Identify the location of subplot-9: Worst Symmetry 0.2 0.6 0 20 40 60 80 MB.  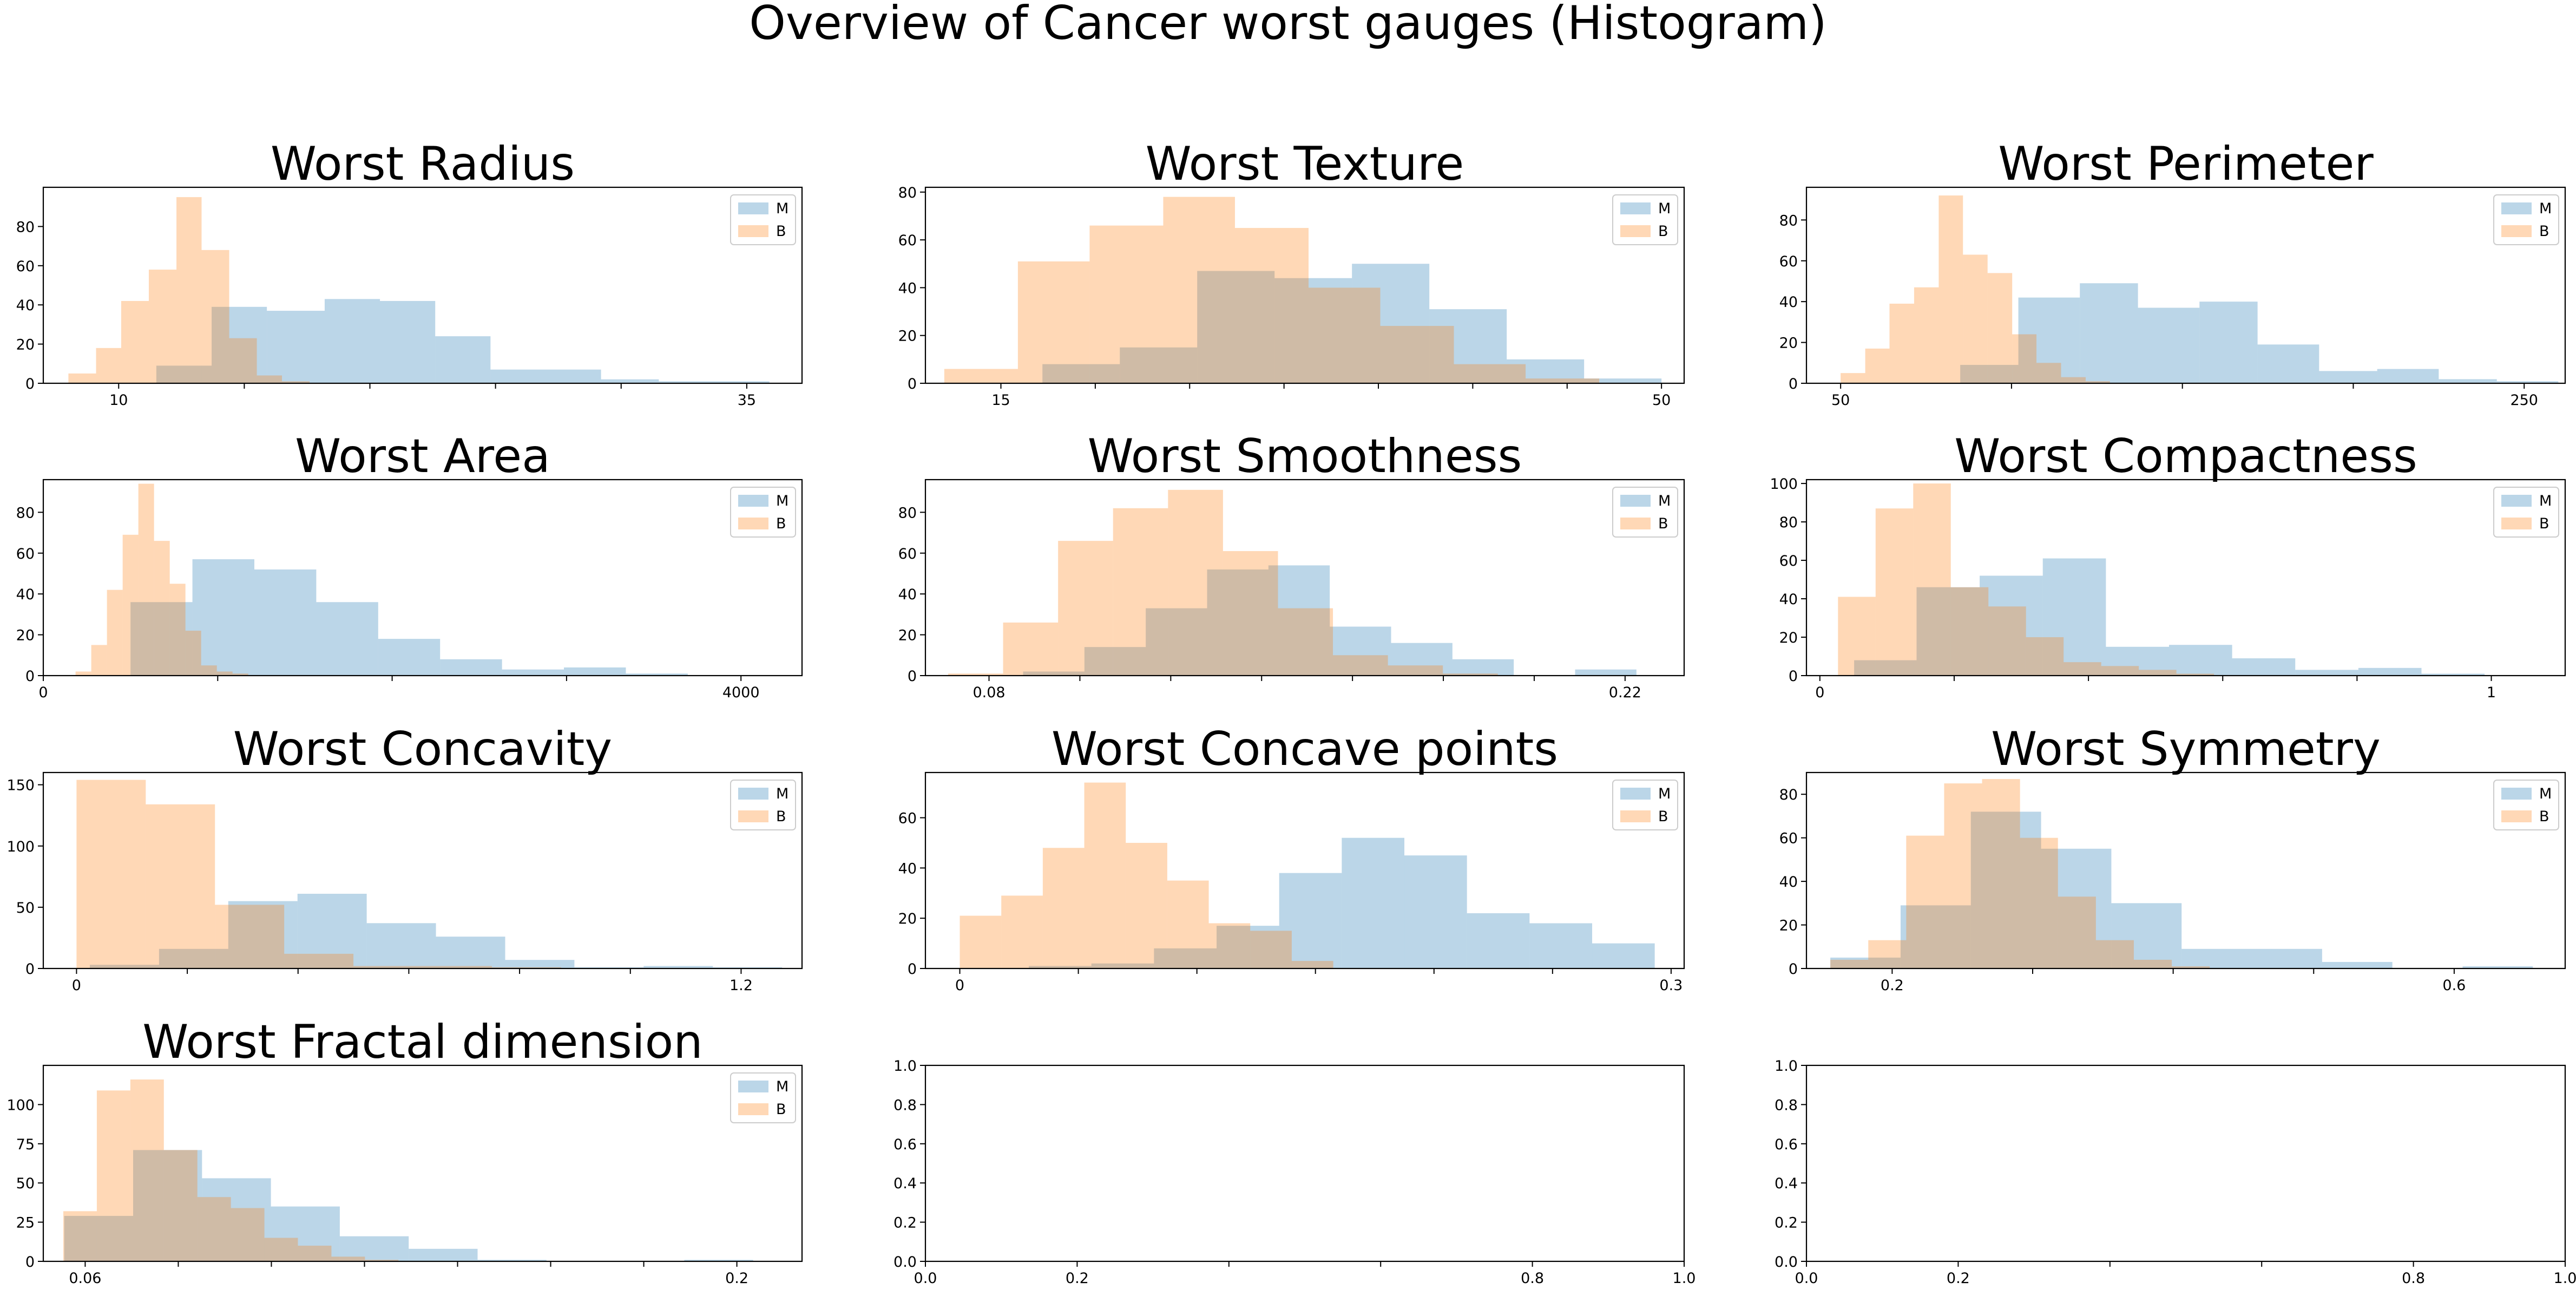
(2172, 858).